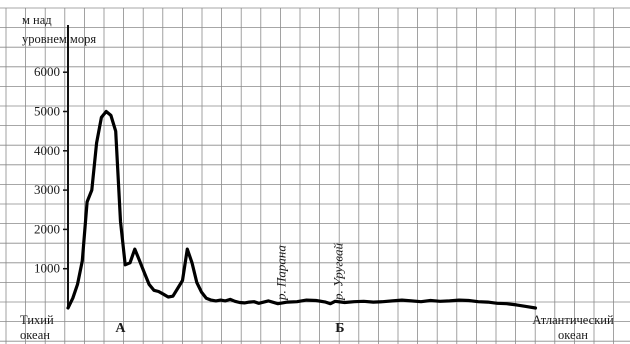 The image size is (630, 344). Describe the element at coordinates (47, 71) in the screenshot. I see `y-tick-label: 6000` at that location.